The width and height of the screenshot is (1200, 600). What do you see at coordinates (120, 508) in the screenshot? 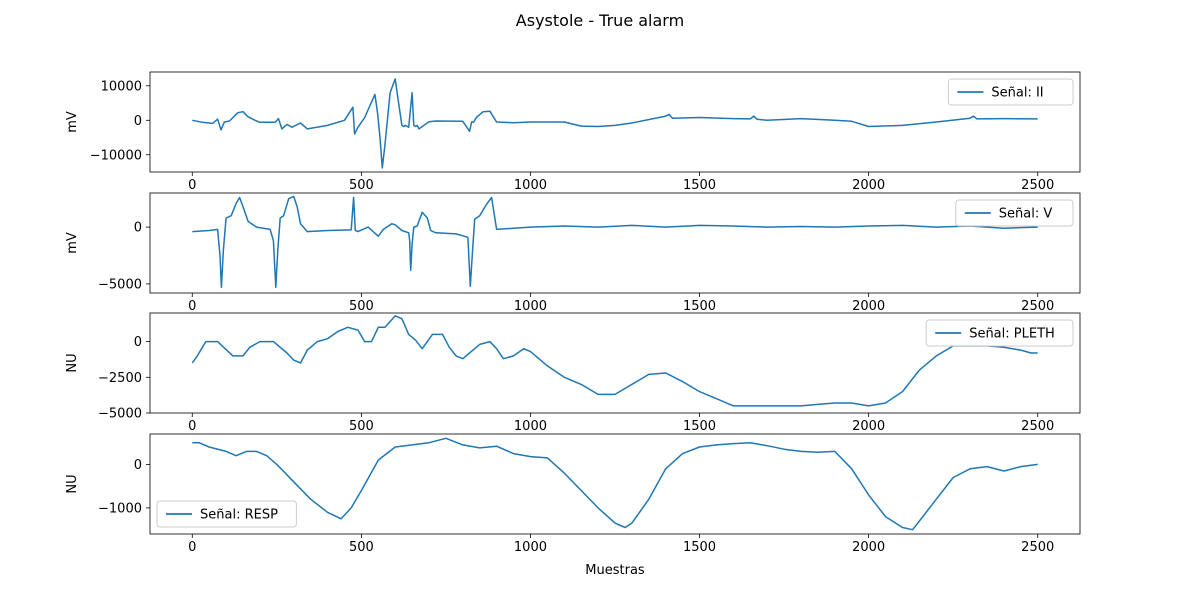
I see `y-tick-label: −1000` at bounding box center [120, 508].